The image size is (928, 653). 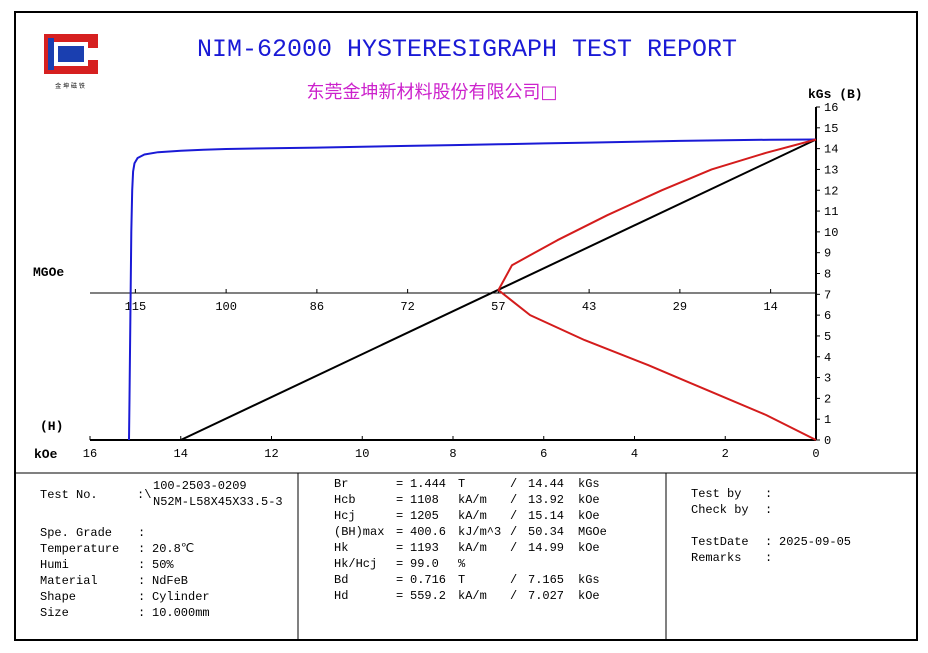 What do you see at coordinates (827, 379) in the screenshot?
I see `y-tick-label: 3` at bounding box center [827, 379].